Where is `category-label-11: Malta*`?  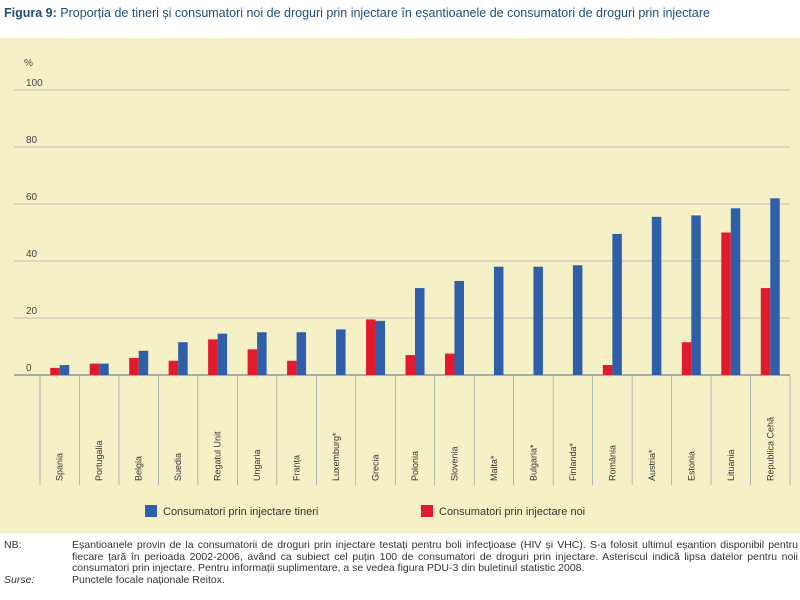 category-label-11: Malta* is located at coordinates (494, 468).